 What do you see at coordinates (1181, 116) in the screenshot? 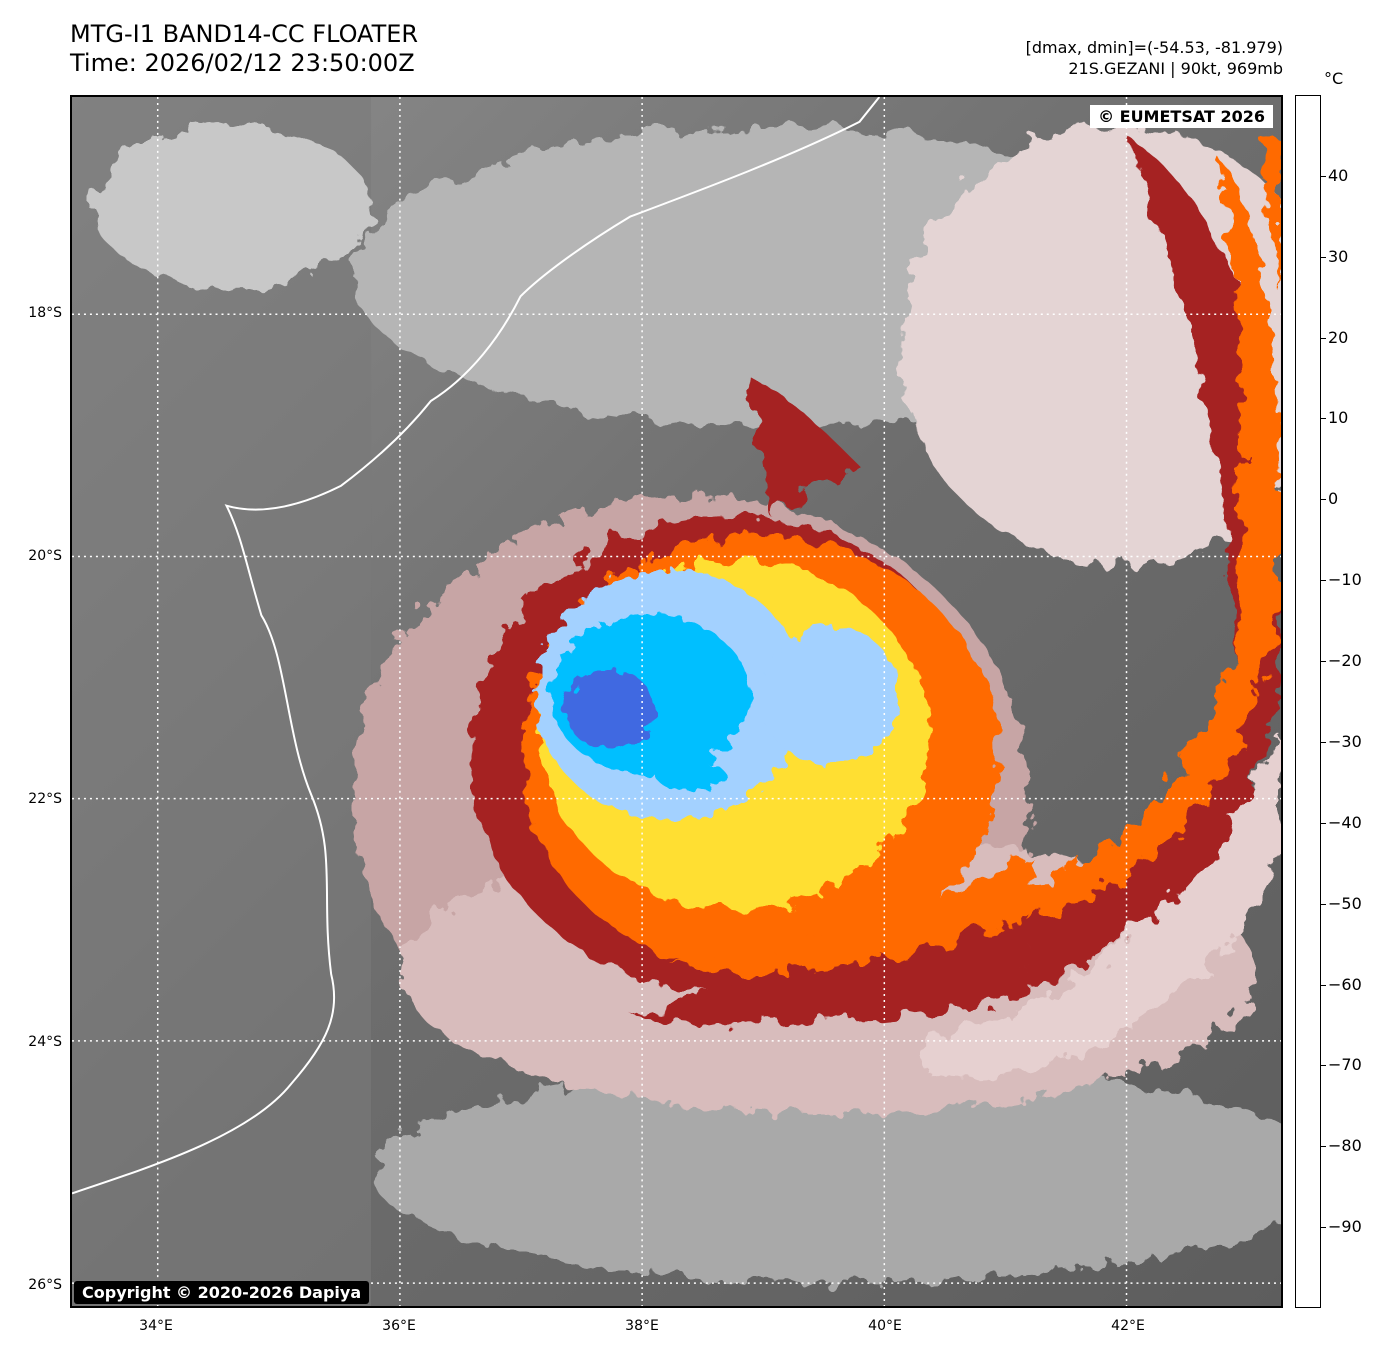
I see `eumetsat-credit: © EUMETSAT 2026` at bounding box center [1181, 116].